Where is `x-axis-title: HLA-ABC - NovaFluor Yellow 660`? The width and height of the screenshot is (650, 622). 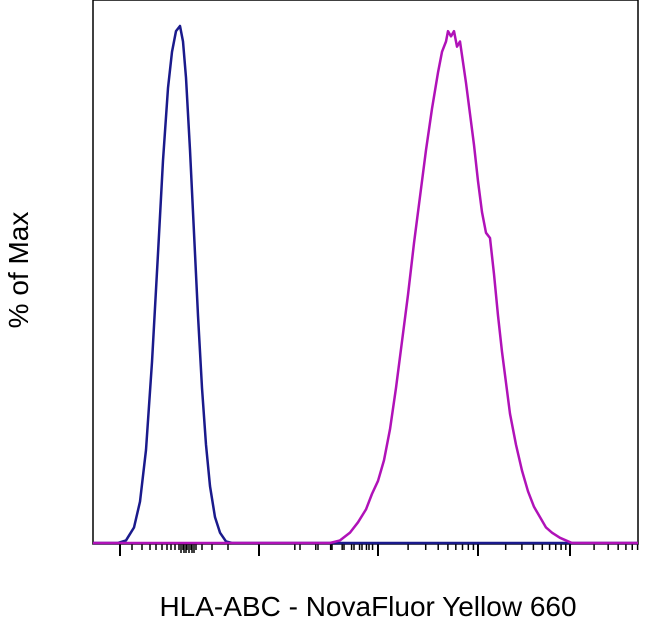
x-axis-title: HLA-ABC - NovaFluor Yellow 660 is located at coordinates (367, 606).